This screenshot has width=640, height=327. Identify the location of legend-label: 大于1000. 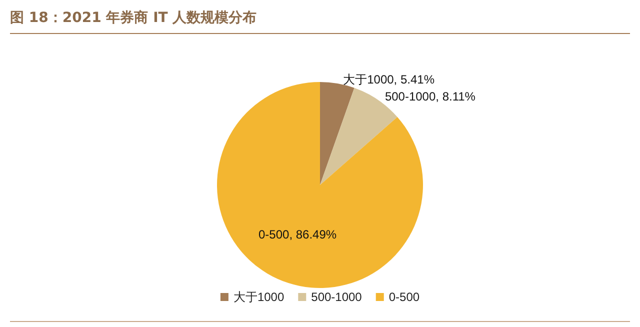
(258, 297).